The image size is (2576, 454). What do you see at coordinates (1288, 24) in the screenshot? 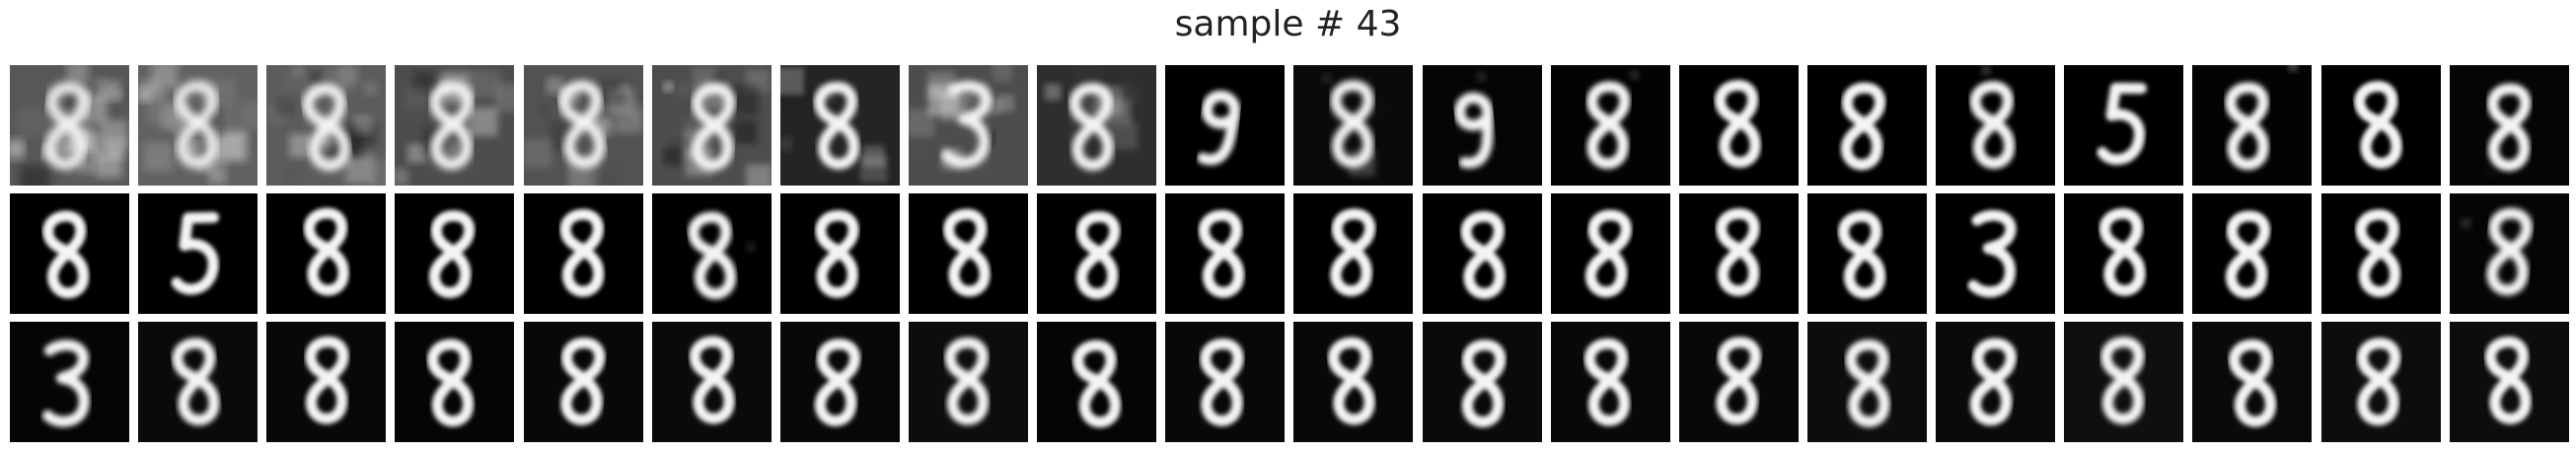
I see `figure-title: sample # 43` at bounding box center [1288, 24].